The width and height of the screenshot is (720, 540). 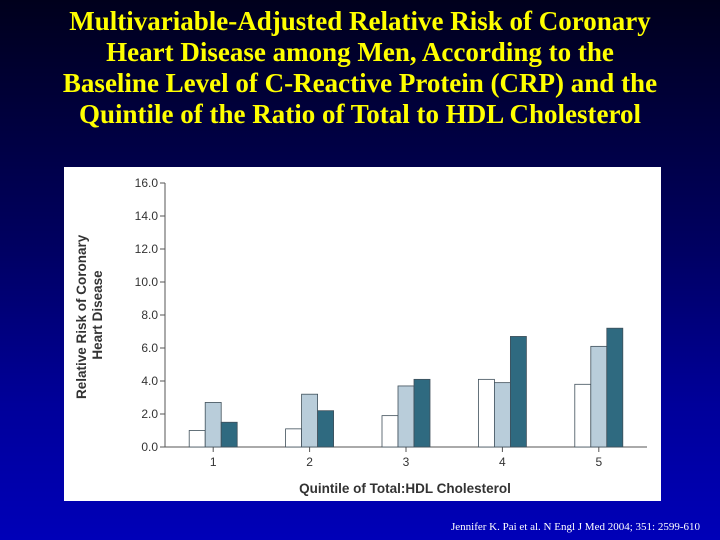 I want to click on y-tick-label: 2.0, so click(x=149, y=414).